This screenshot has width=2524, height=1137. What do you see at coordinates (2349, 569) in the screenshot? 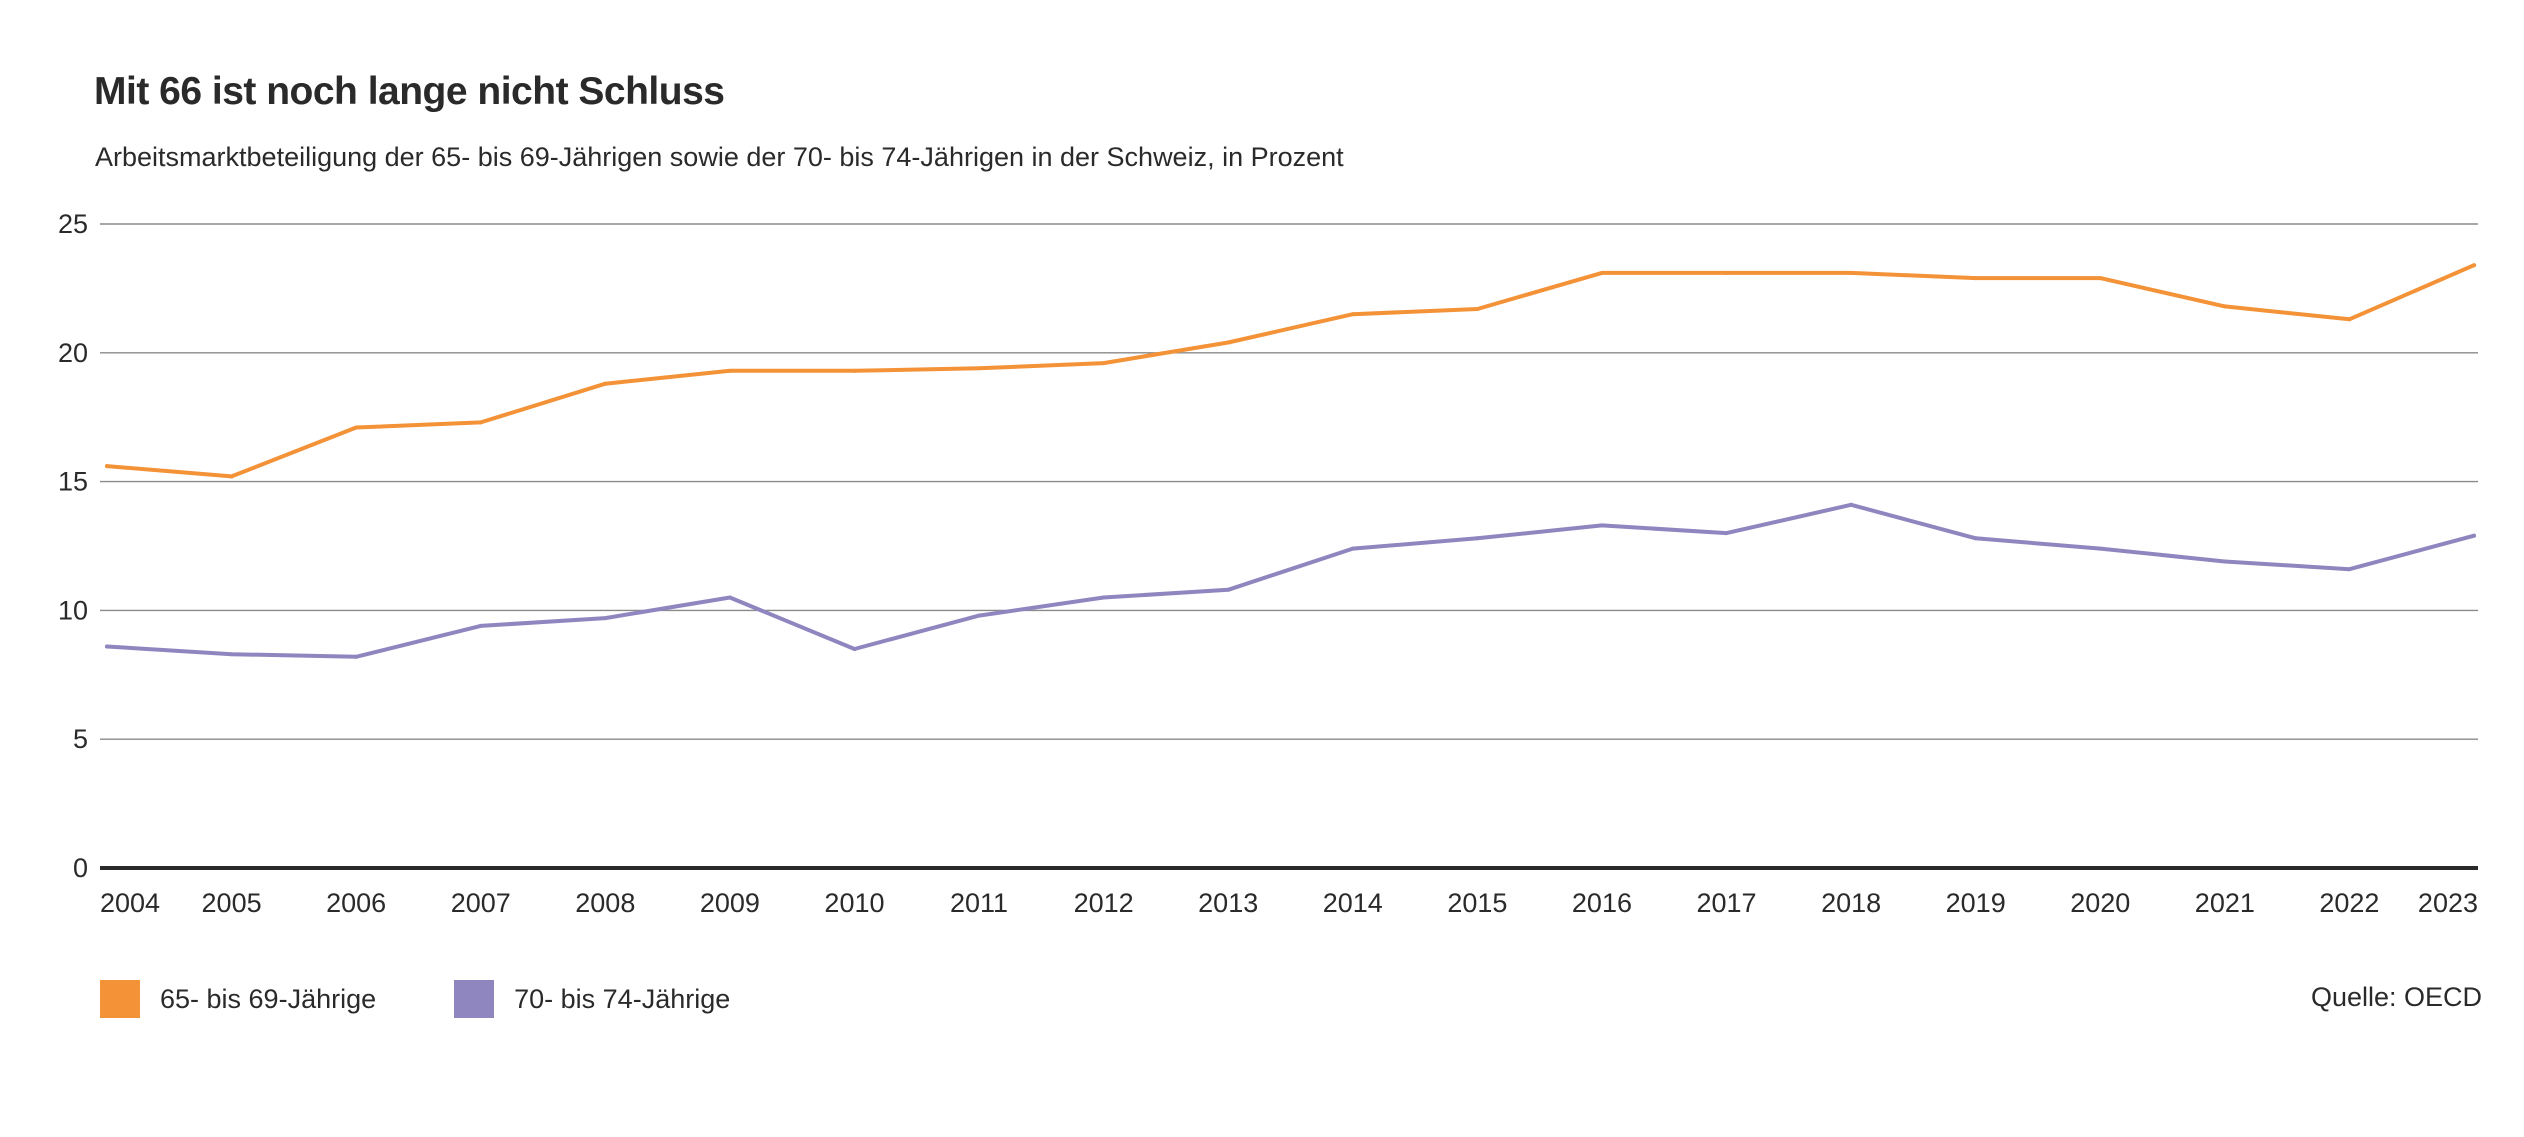
I see `data-point-1-2022` at bounding box center [2349, 569].